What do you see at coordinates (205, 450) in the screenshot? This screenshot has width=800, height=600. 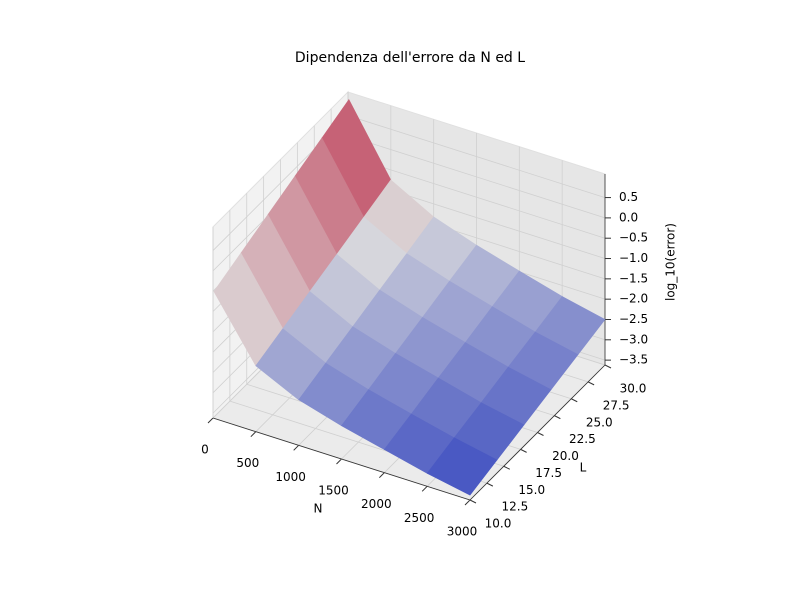 I see `x-tick-label: 0` at bounding box center [205, 450].